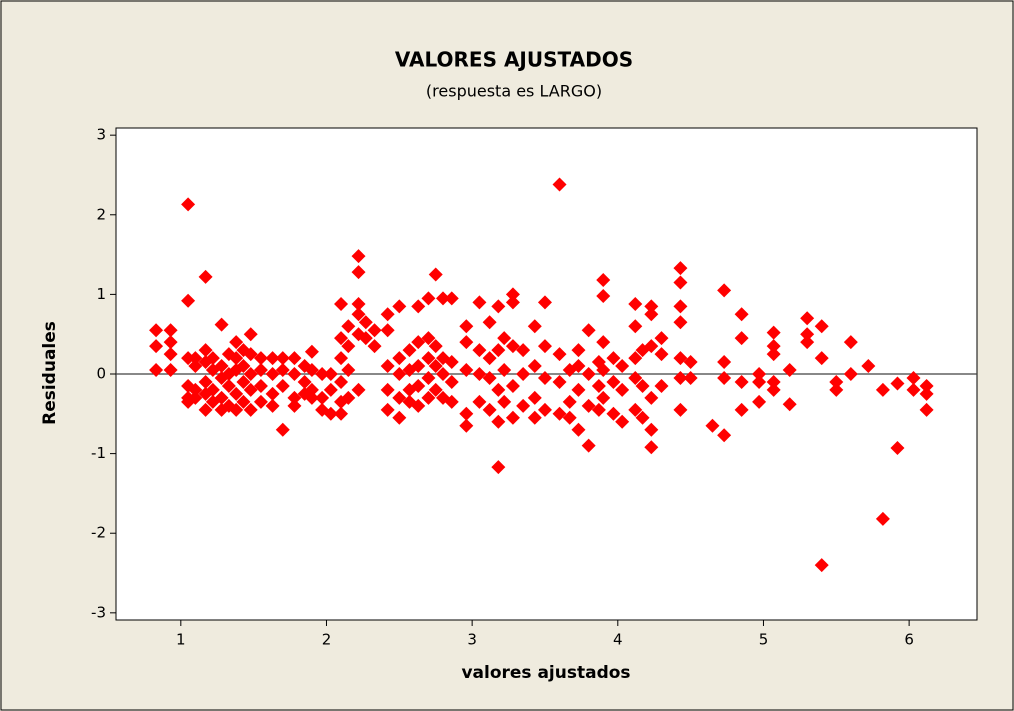 Image resolution: width=1014 pixels, height=711 pixels. What do you see at coordinates (101, 135) in the screenshot?
I see `y-tick-label: 3` at bounding box center [101, 135].